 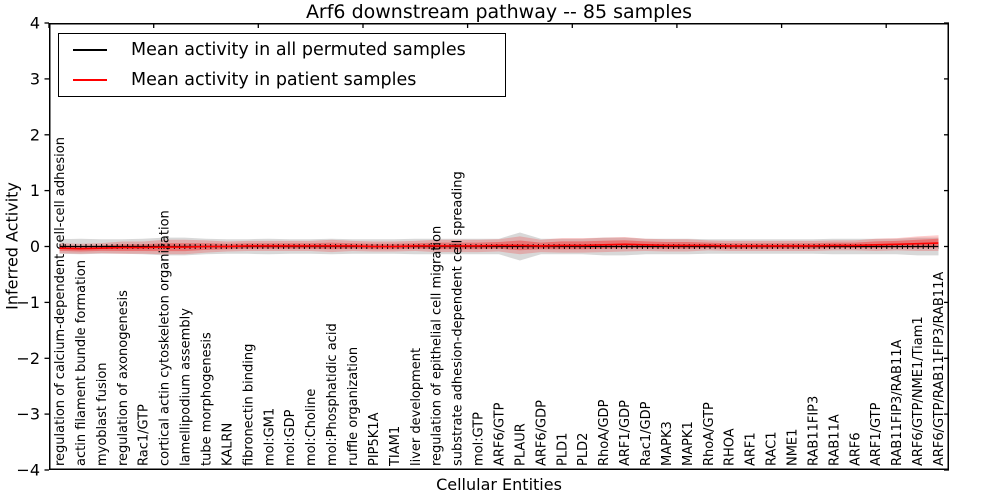 I want to click on x-category-label: MAPK1, so click(x=688, y=443).